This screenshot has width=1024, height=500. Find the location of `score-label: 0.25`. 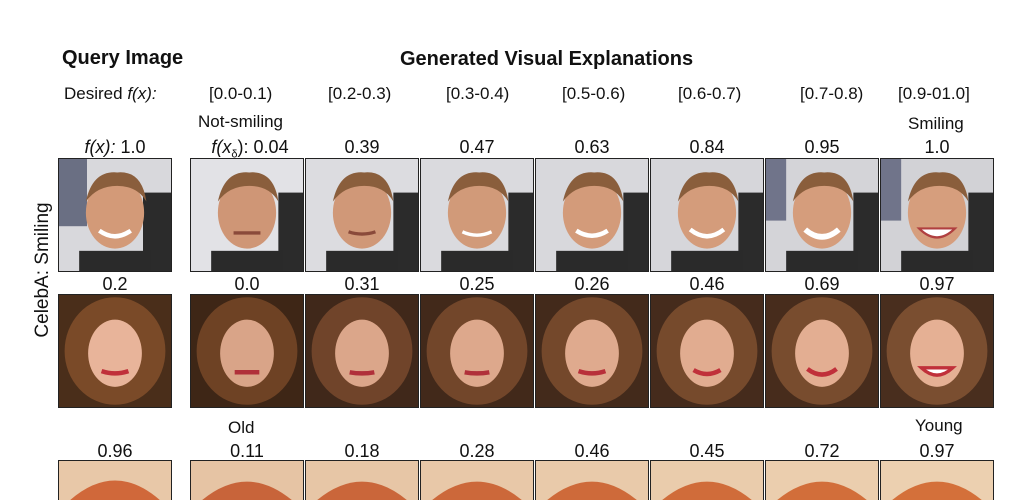

score-label: 0.25 is located at coordinates (477, 284).